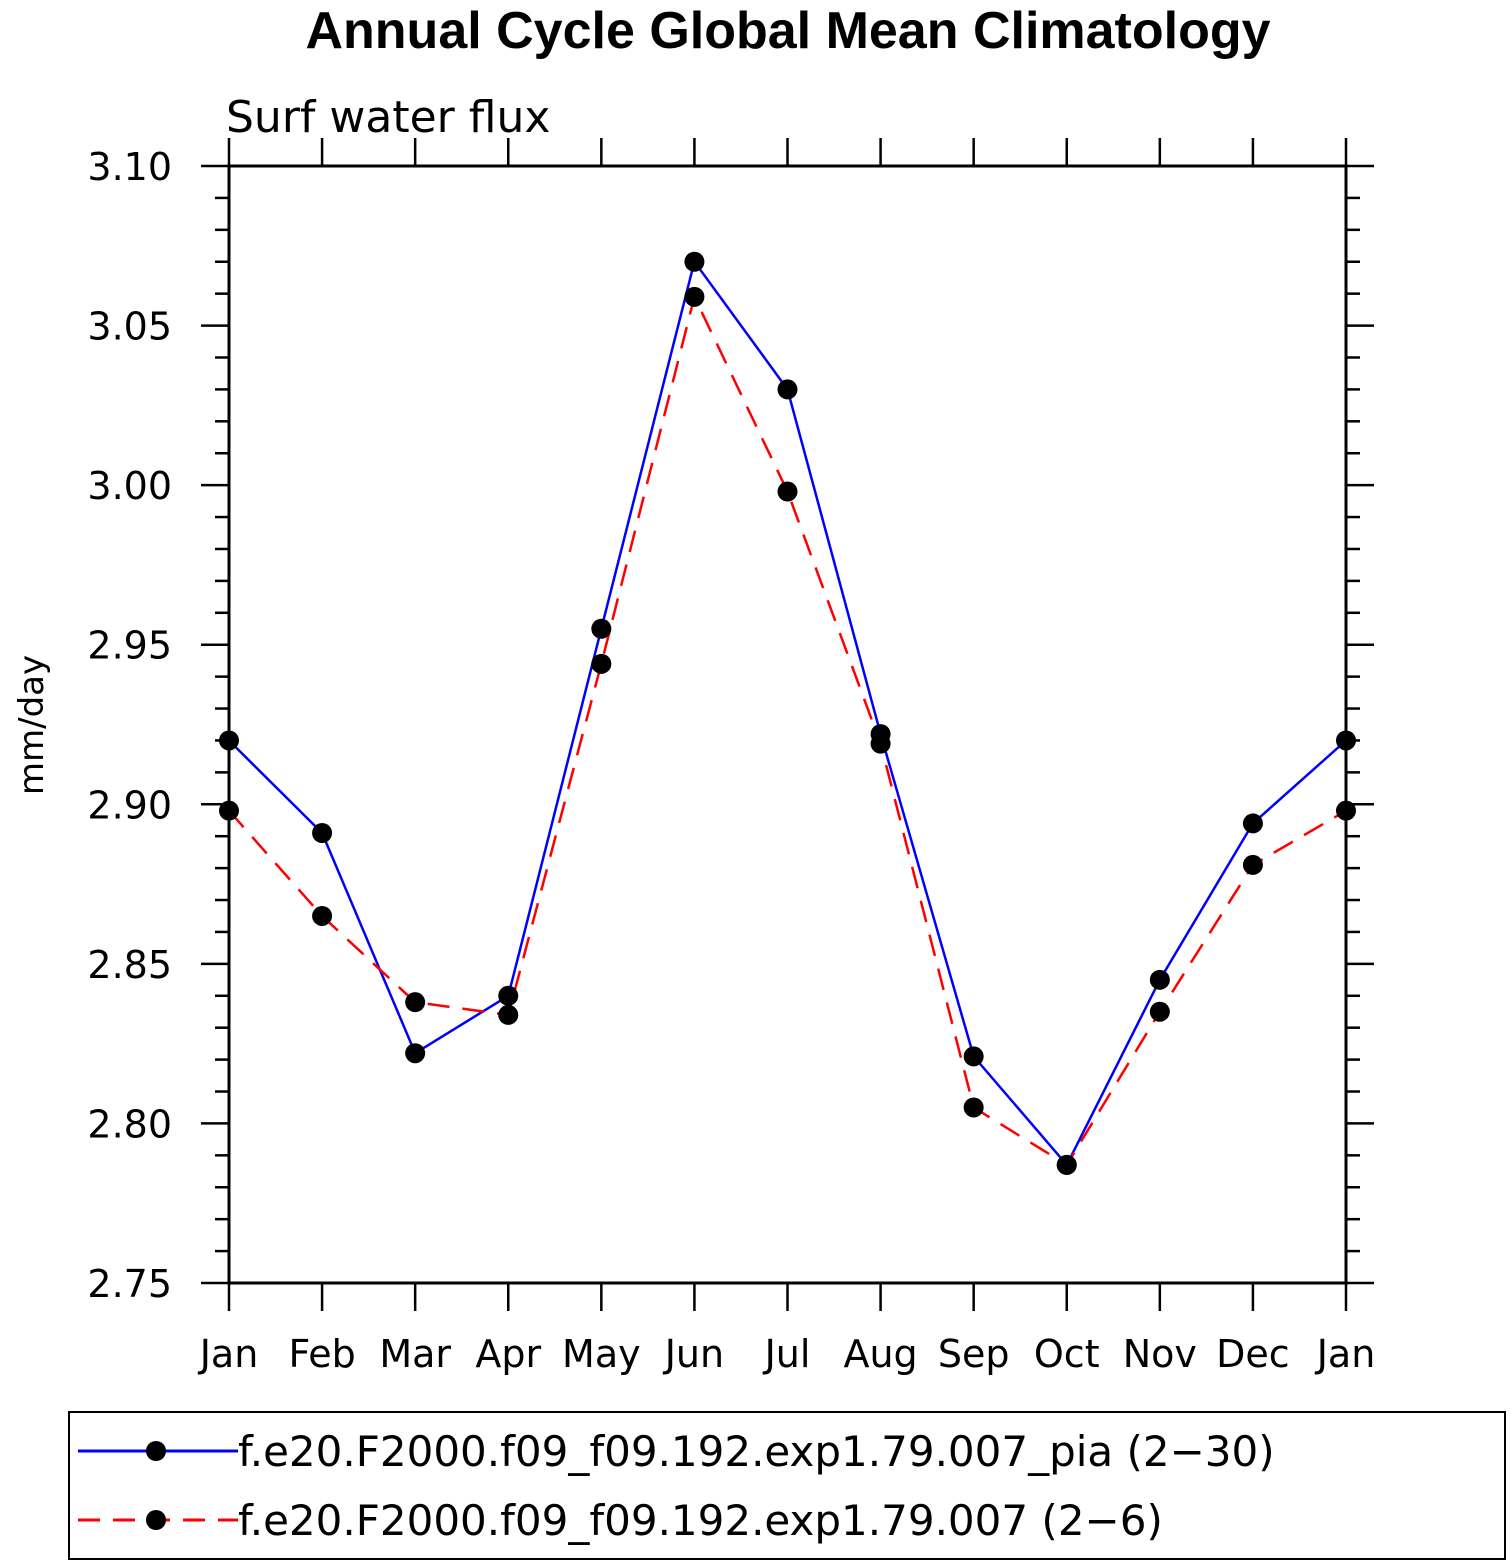  Describe the element at coordinates (787, 389) in the screenshot. I see `series-1-point-jul` at that location.